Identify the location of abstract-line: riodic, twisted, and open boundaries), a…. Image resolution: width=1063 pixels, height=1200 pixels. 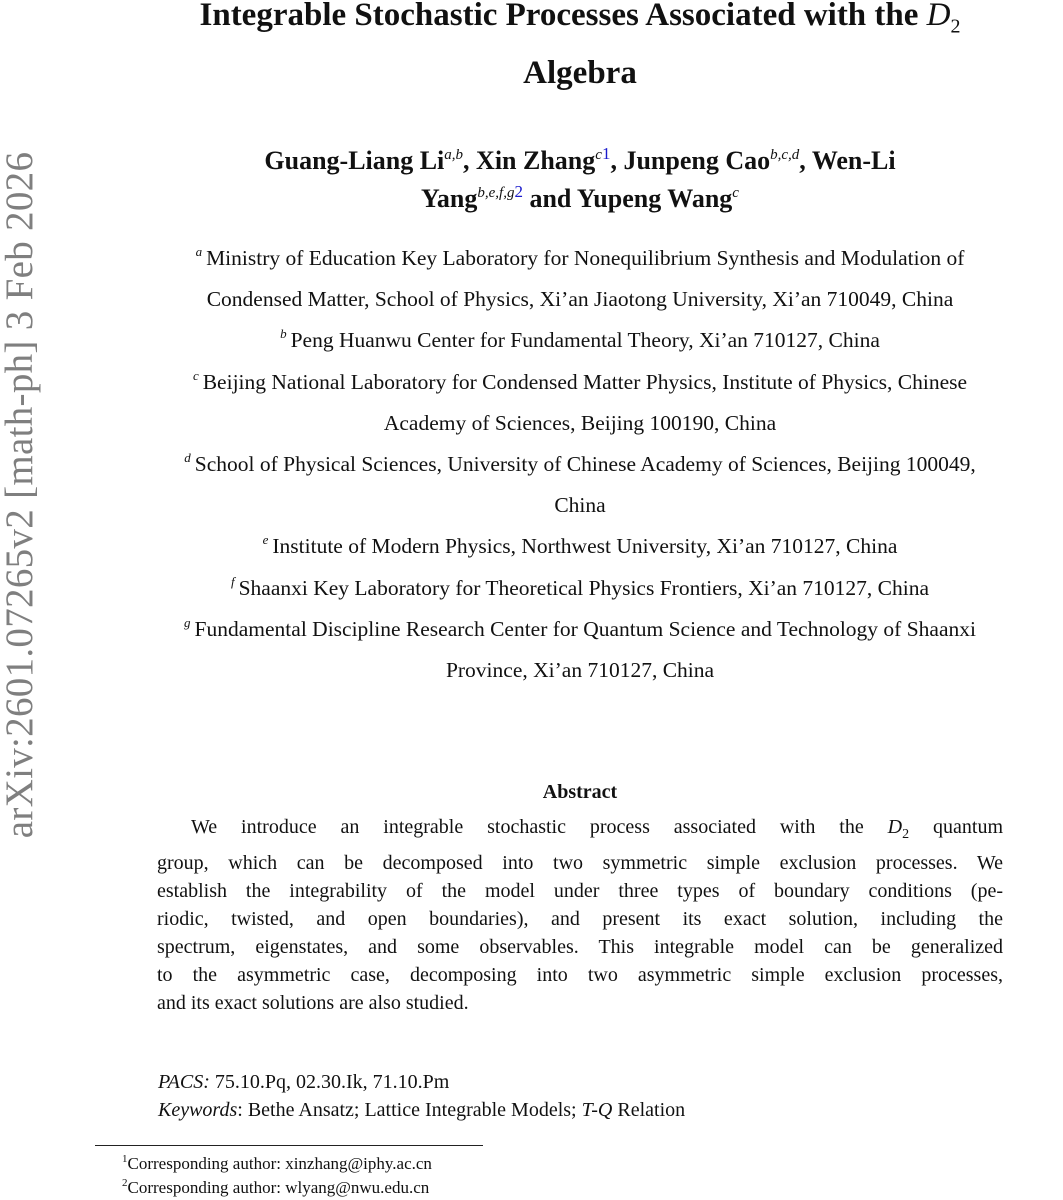
(580, 919).